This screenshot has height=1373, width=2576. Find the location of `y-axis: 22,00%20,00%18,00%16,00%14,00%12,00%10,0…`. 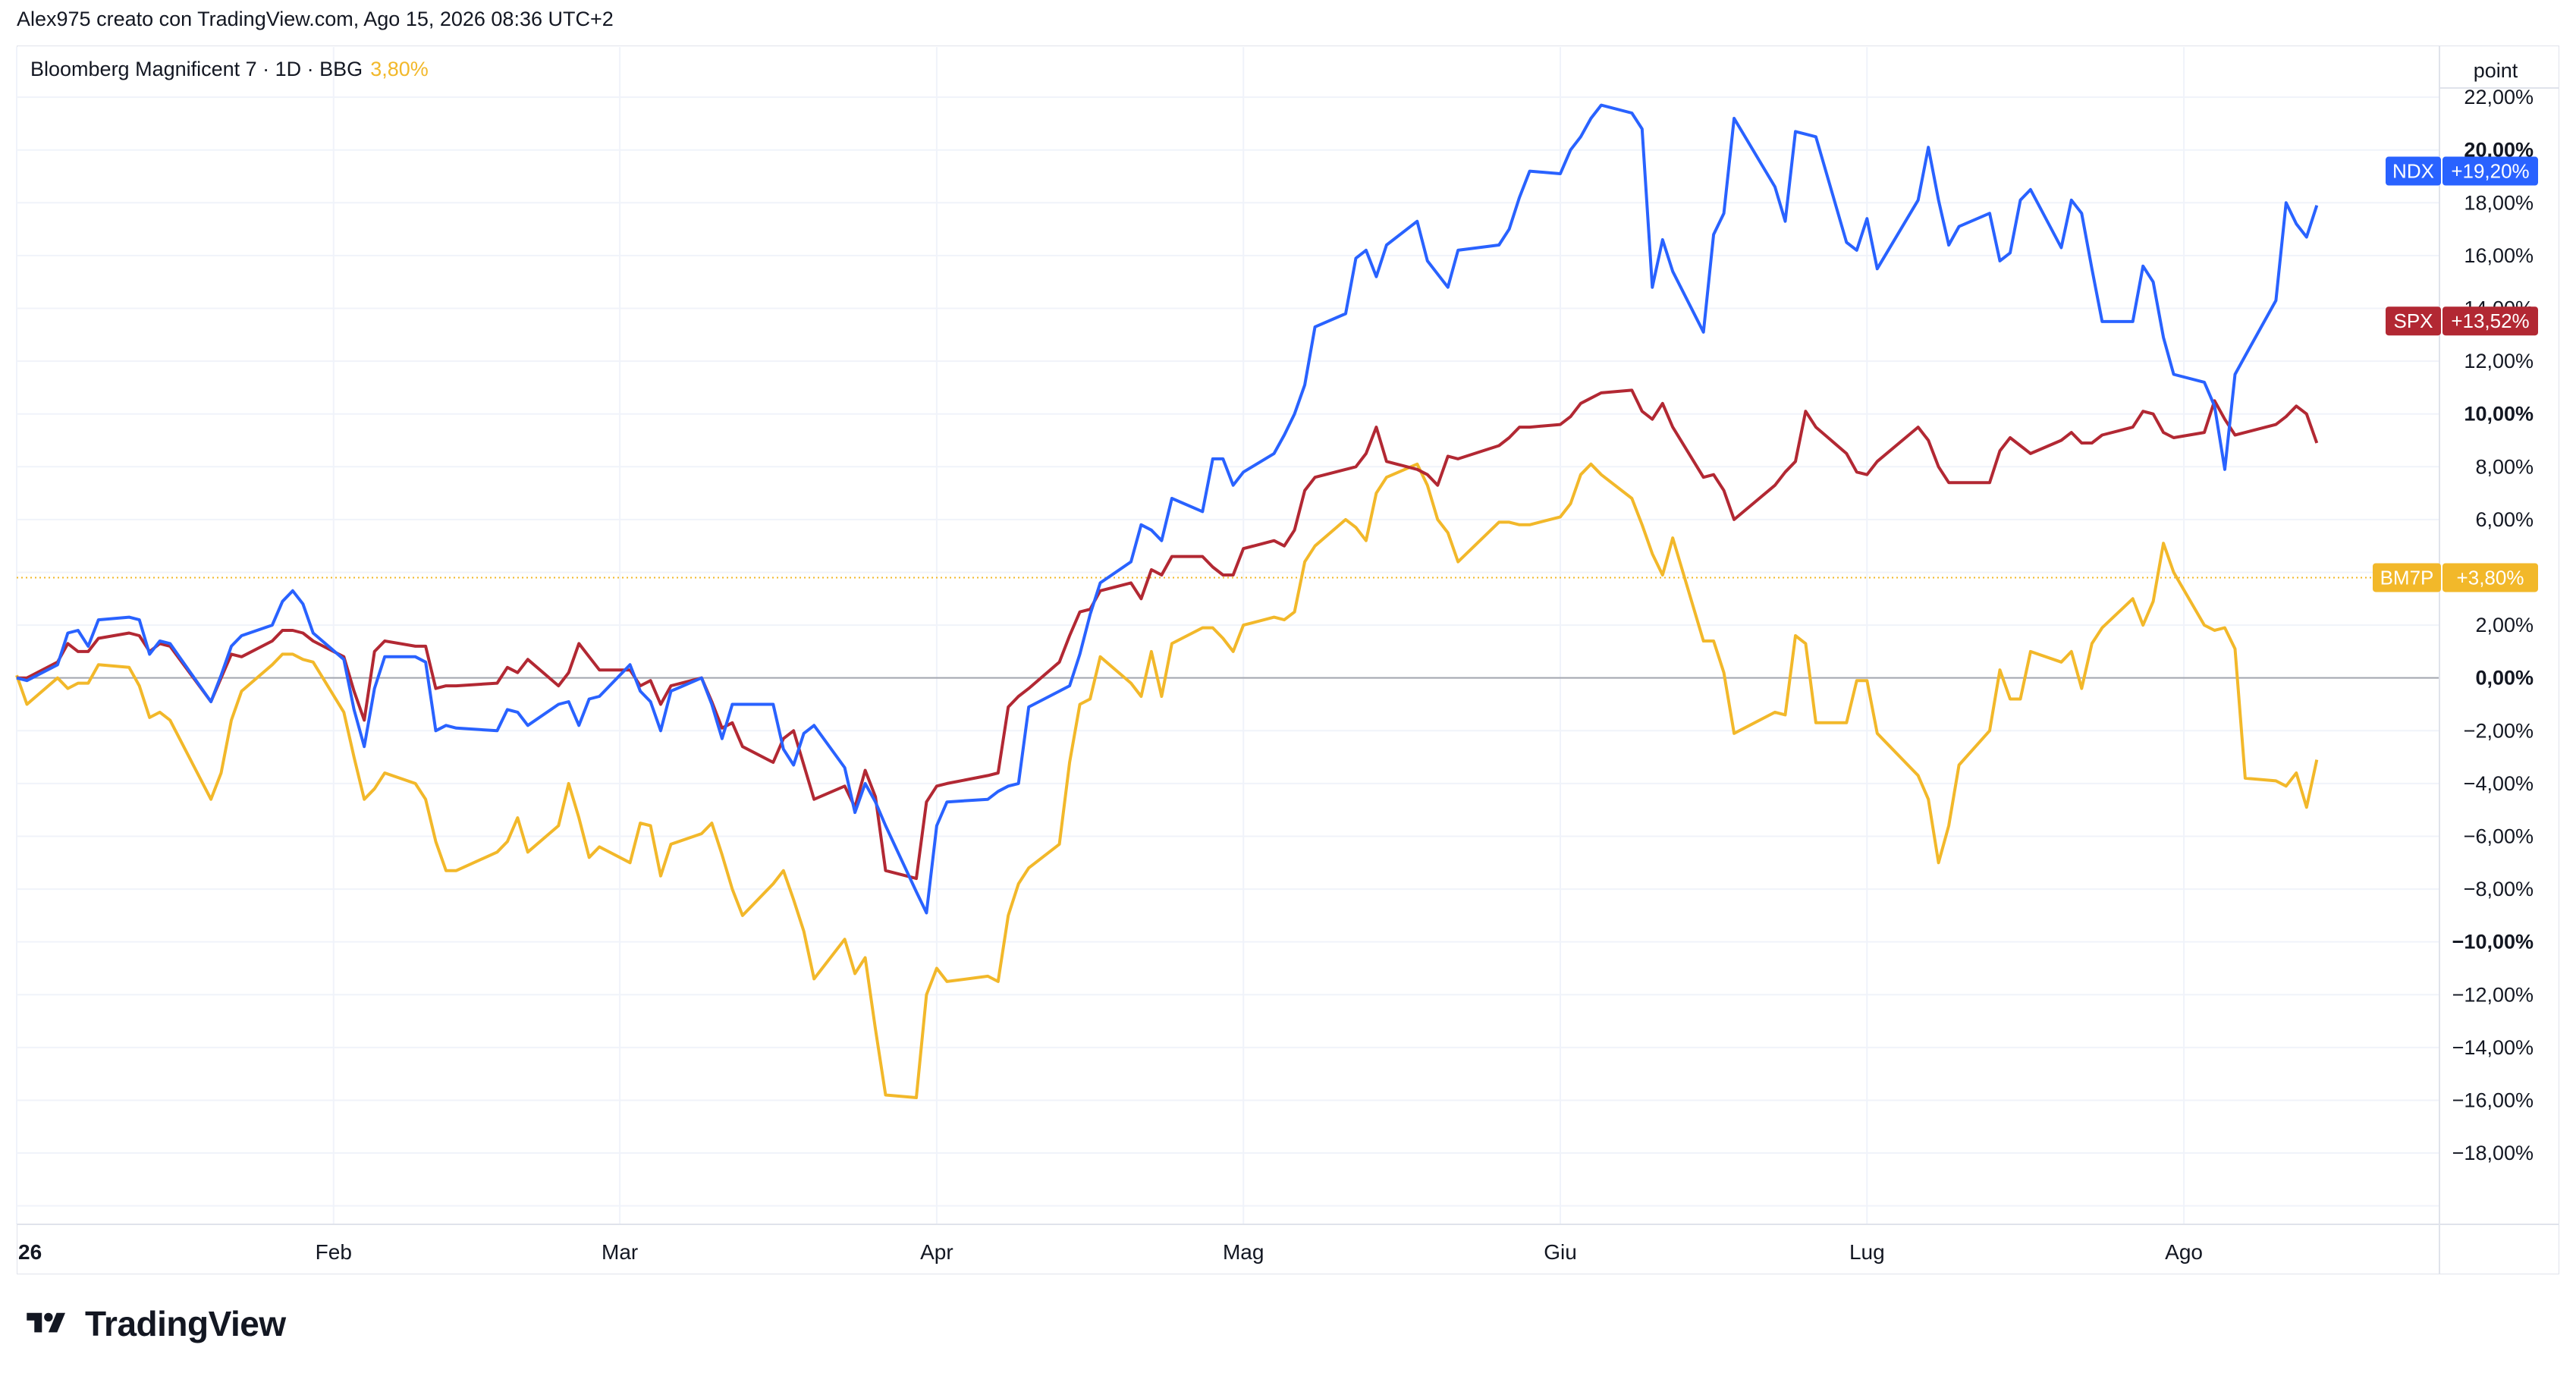

y-axis: 22,00%20,00%18,00%16,00%14,00%12,00%10,0… is located at coordinates (2499, 660).